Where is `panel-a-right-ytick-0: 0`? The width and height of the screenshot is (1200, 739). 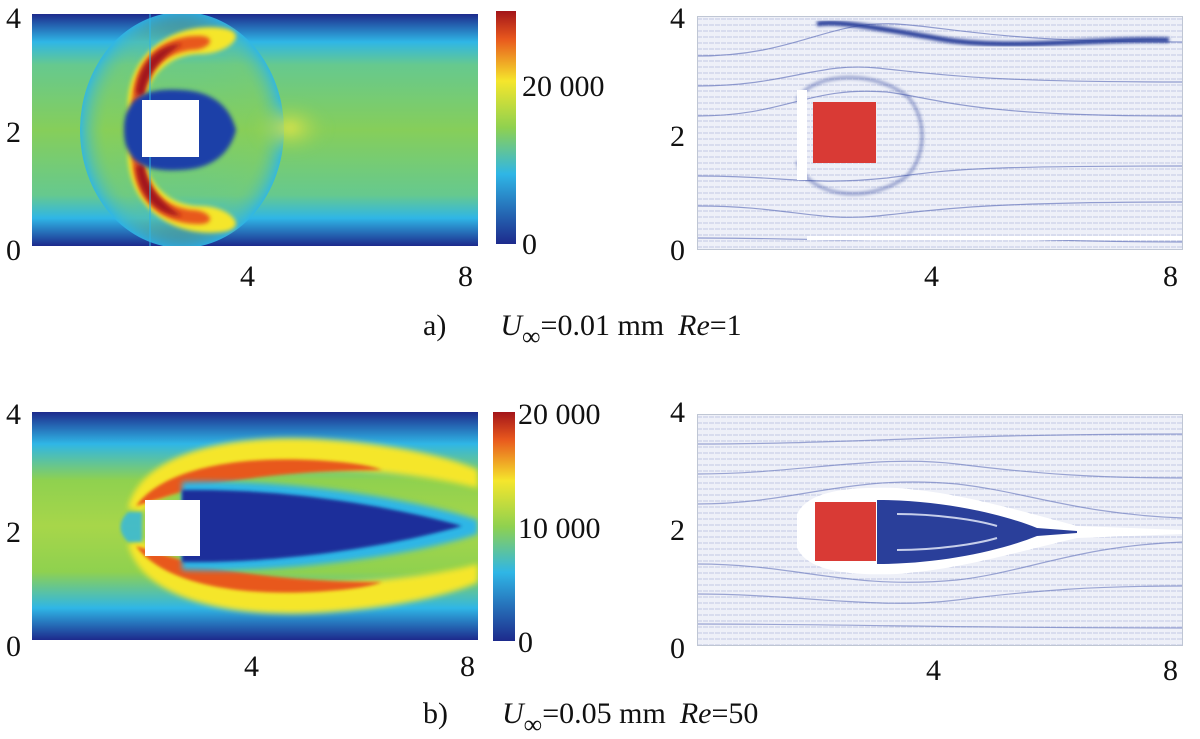
panel-a-right-ytick-0: 0 is located at coordinates (677, 250).